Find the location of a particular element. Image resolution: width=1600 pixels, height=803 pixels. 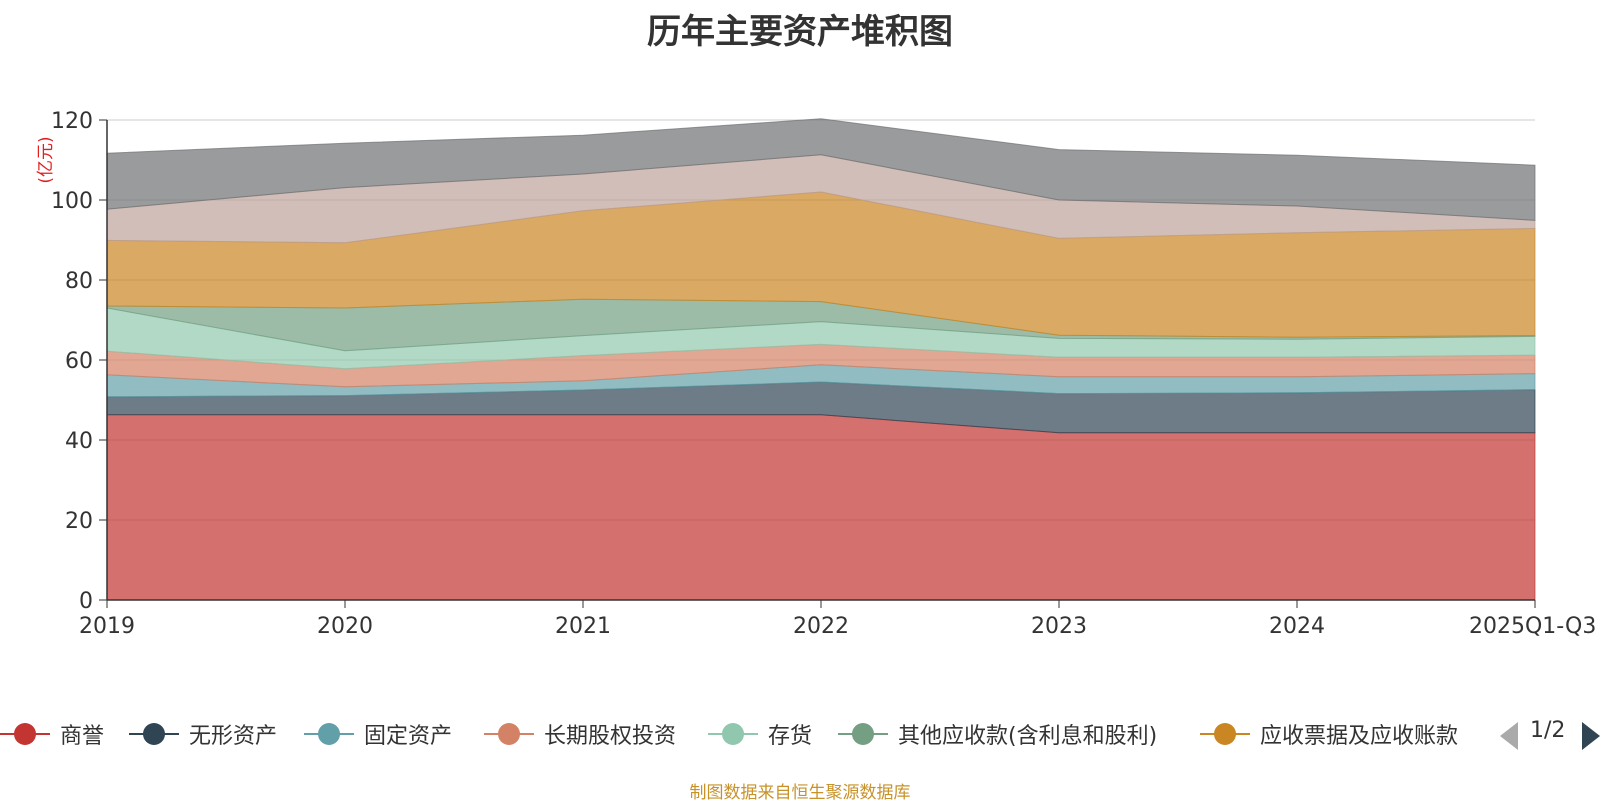

legend-item-fixed-assets: 固定资产 is located at coordinates (378, 734).